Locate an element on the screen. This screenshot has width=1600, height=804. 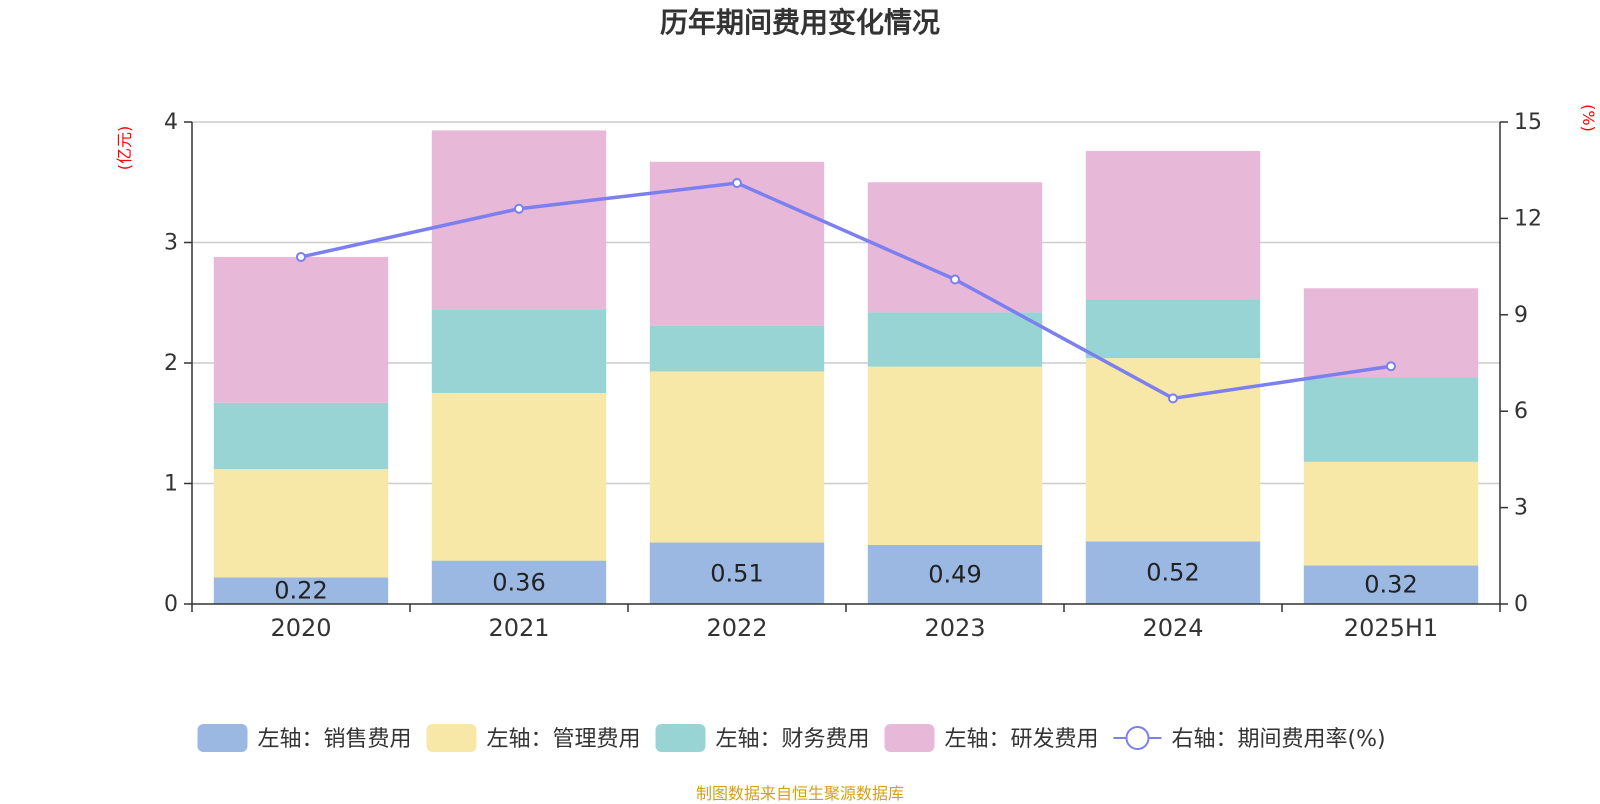
data-label: 0.22 is located at coordinates (300, 591).